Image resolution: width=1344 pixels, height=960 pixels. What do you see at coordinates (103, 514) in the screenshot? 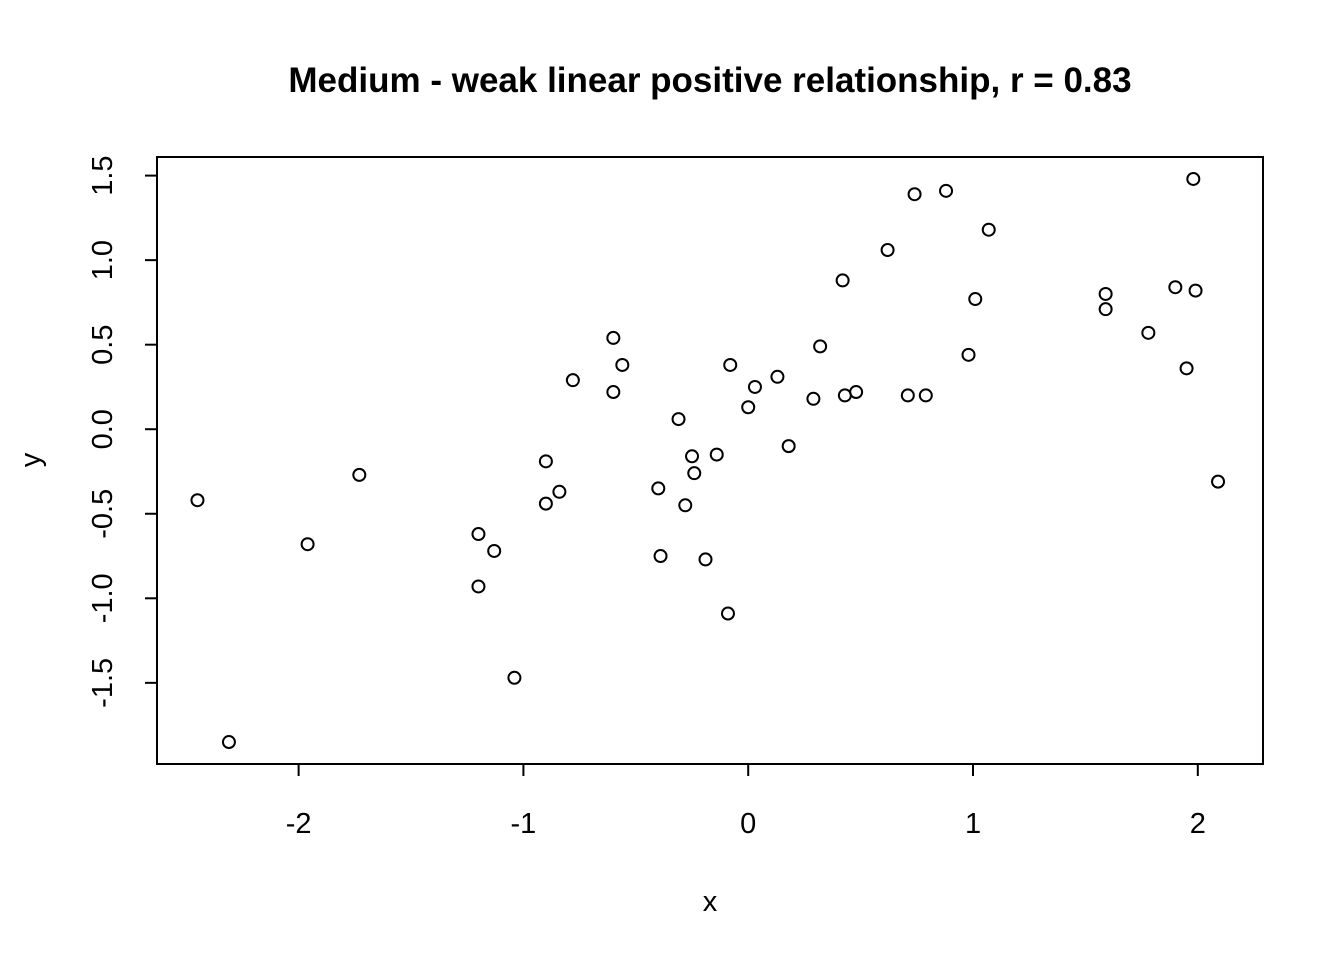
I see `y-tick-label: -0.5` at bounding box center [103, 514].